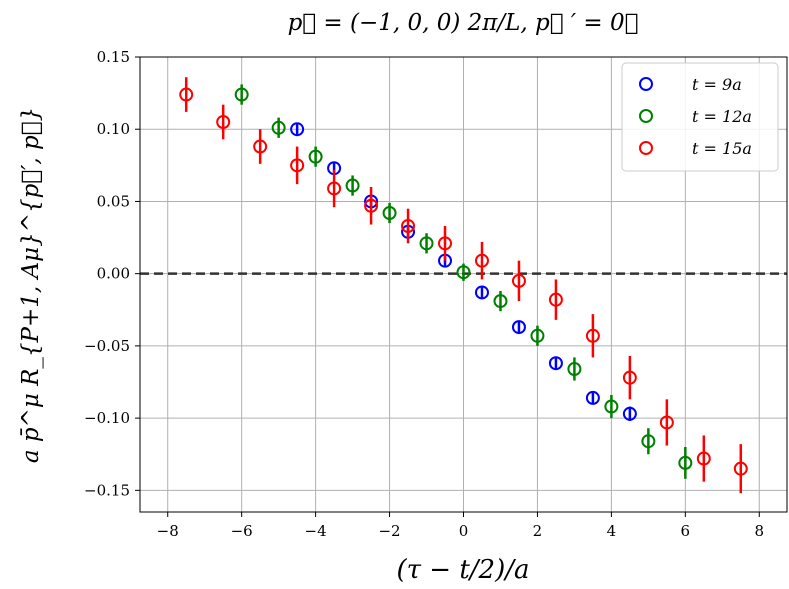  What do you see at coordinates (168, 531) in the screenshot?
I see `x-tick-label: −8` at bounding box center [168, 531].